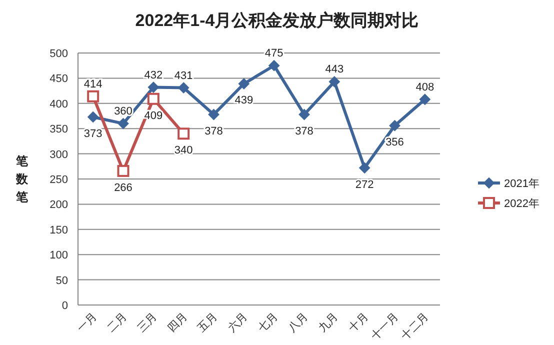 Image resolution: width=554 pixels, height=345 pixels. I want to click on y-tick-label: 0, so click(65, 306).